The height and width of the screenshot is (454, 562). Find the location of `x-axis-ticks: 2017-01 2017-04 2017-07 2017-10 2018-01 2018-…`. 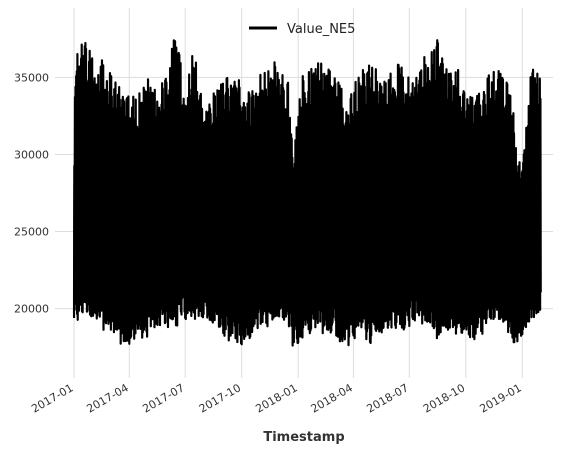

x-axis-ticks: 2017-01 2017-04 2017-07 2017-10 2018-01 2018-… is located at coordinates (276, 398).